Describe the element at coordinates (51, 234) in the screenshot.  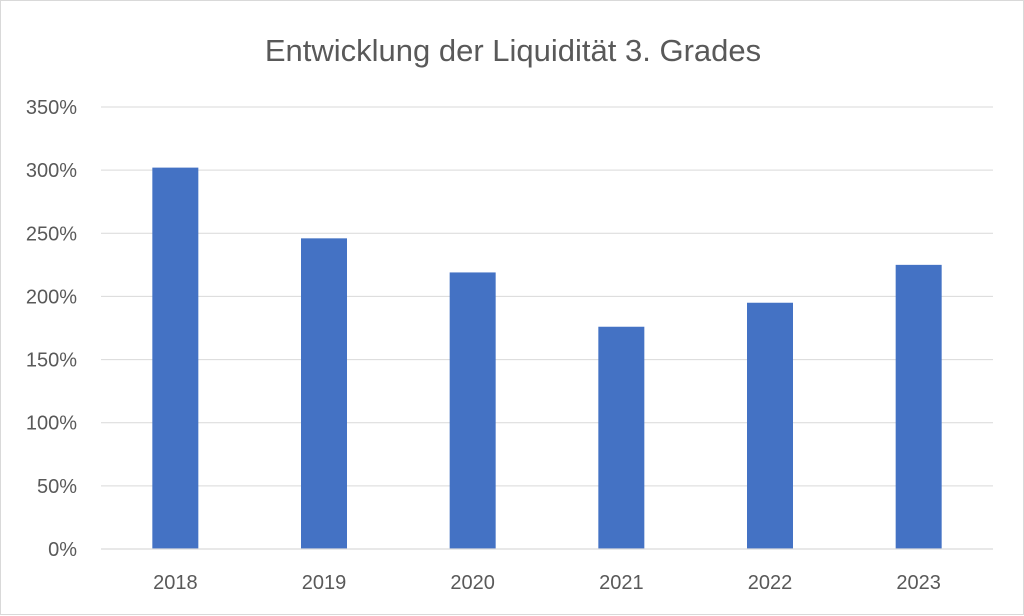
I see `y-tick-label: 250%` at that location.